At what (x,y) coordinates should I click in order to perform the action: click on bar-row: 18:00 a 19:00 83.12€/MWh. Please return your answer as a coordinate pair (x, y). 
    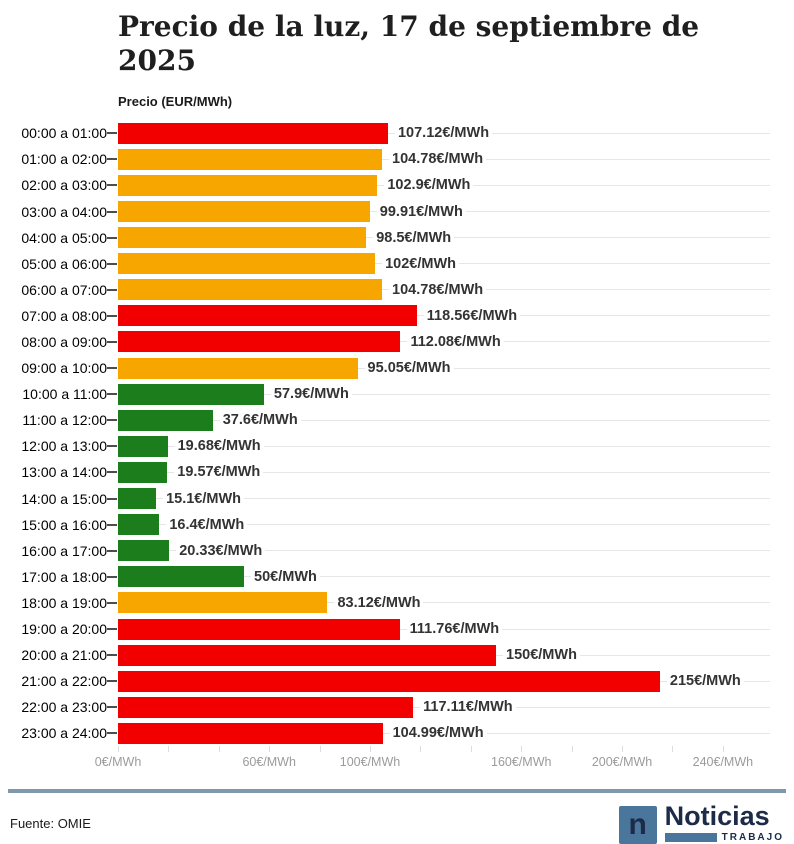
    Looking at the image, I should click on (402, 603).